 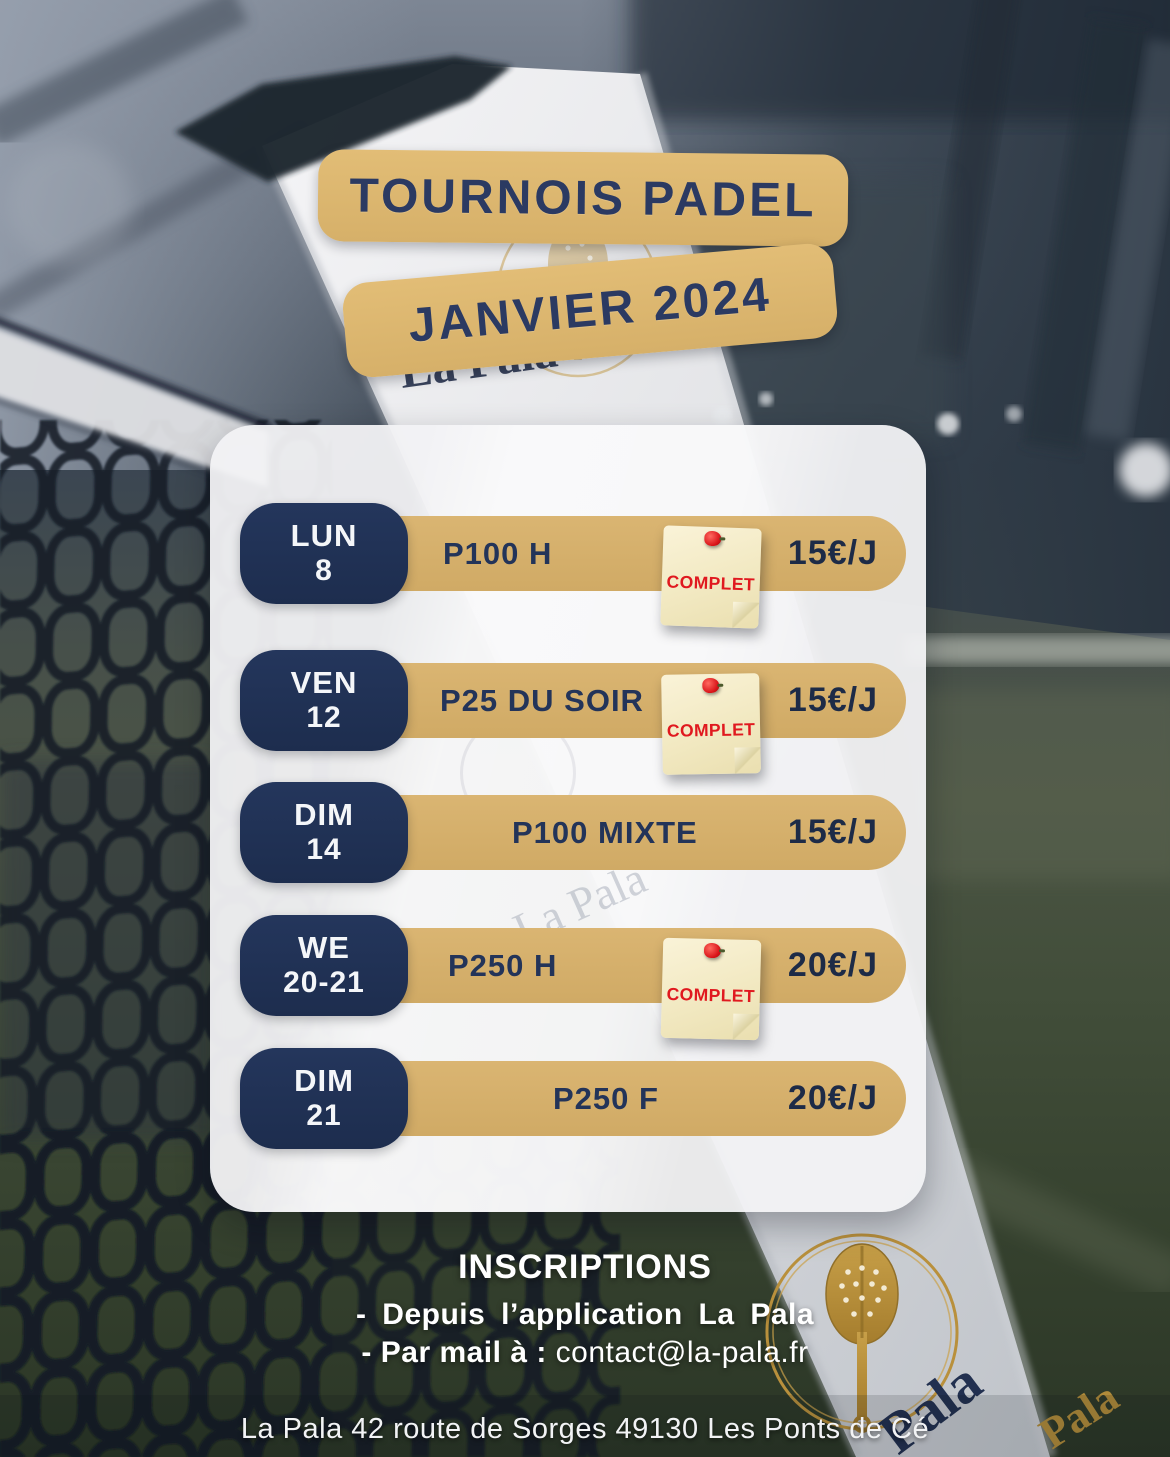 What do you see at coordinates (682, 1352) in the screenshot?
I see `contact-email: contact@la-pala.fr` at bounding box center [682, 1352].